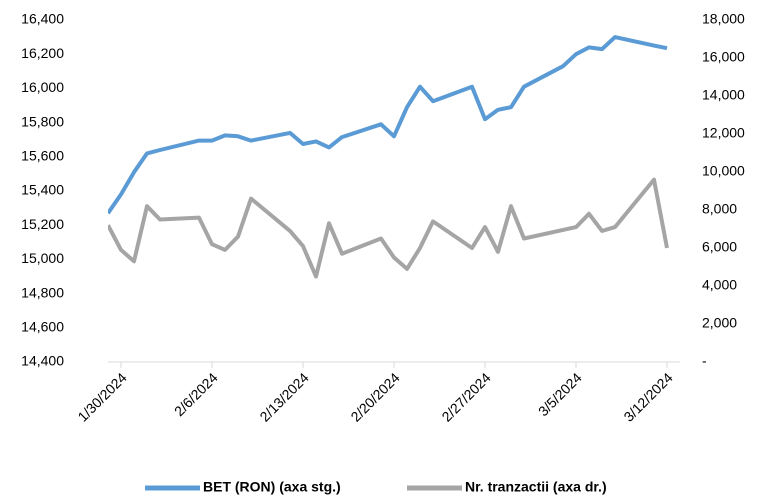 The height and width of the screenshot is (497, 760). Describe the element at coordinates (42, 258) in the screenshot. I see `y-tick-label: 15,000` at that location.